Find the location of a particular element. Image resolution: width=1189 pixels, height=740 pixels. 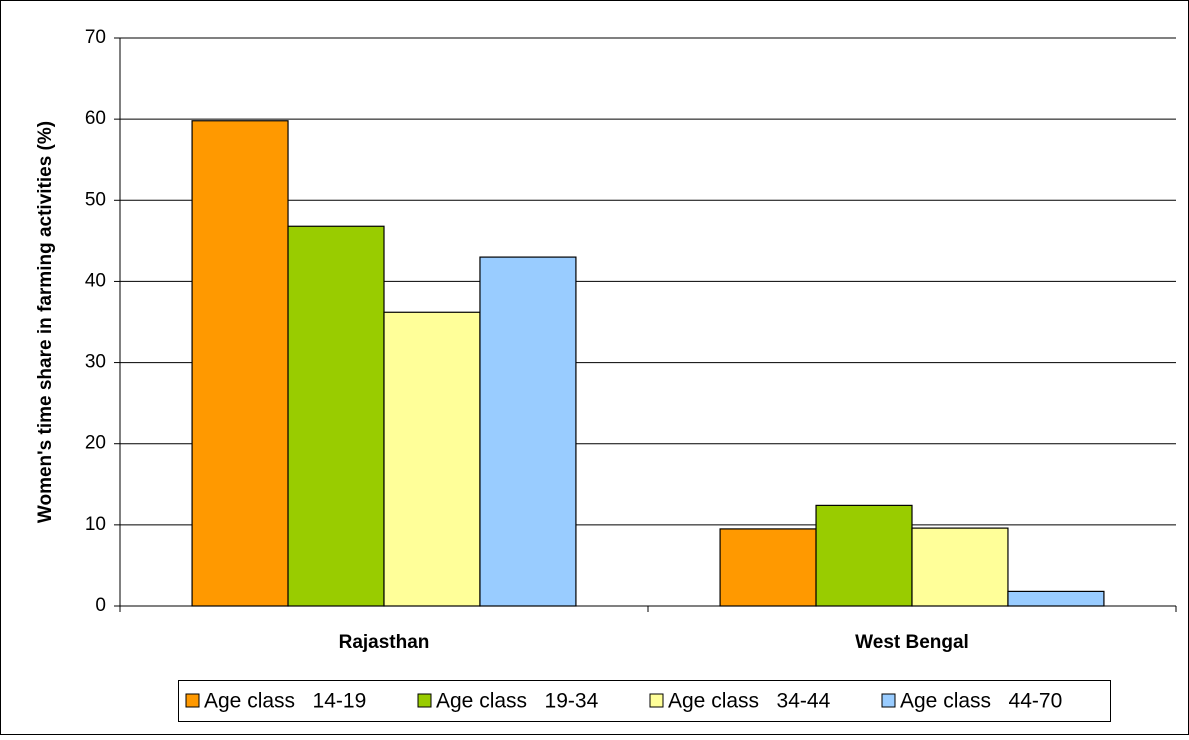

y-tick-label: 50 is located at coordinates (95, 199).